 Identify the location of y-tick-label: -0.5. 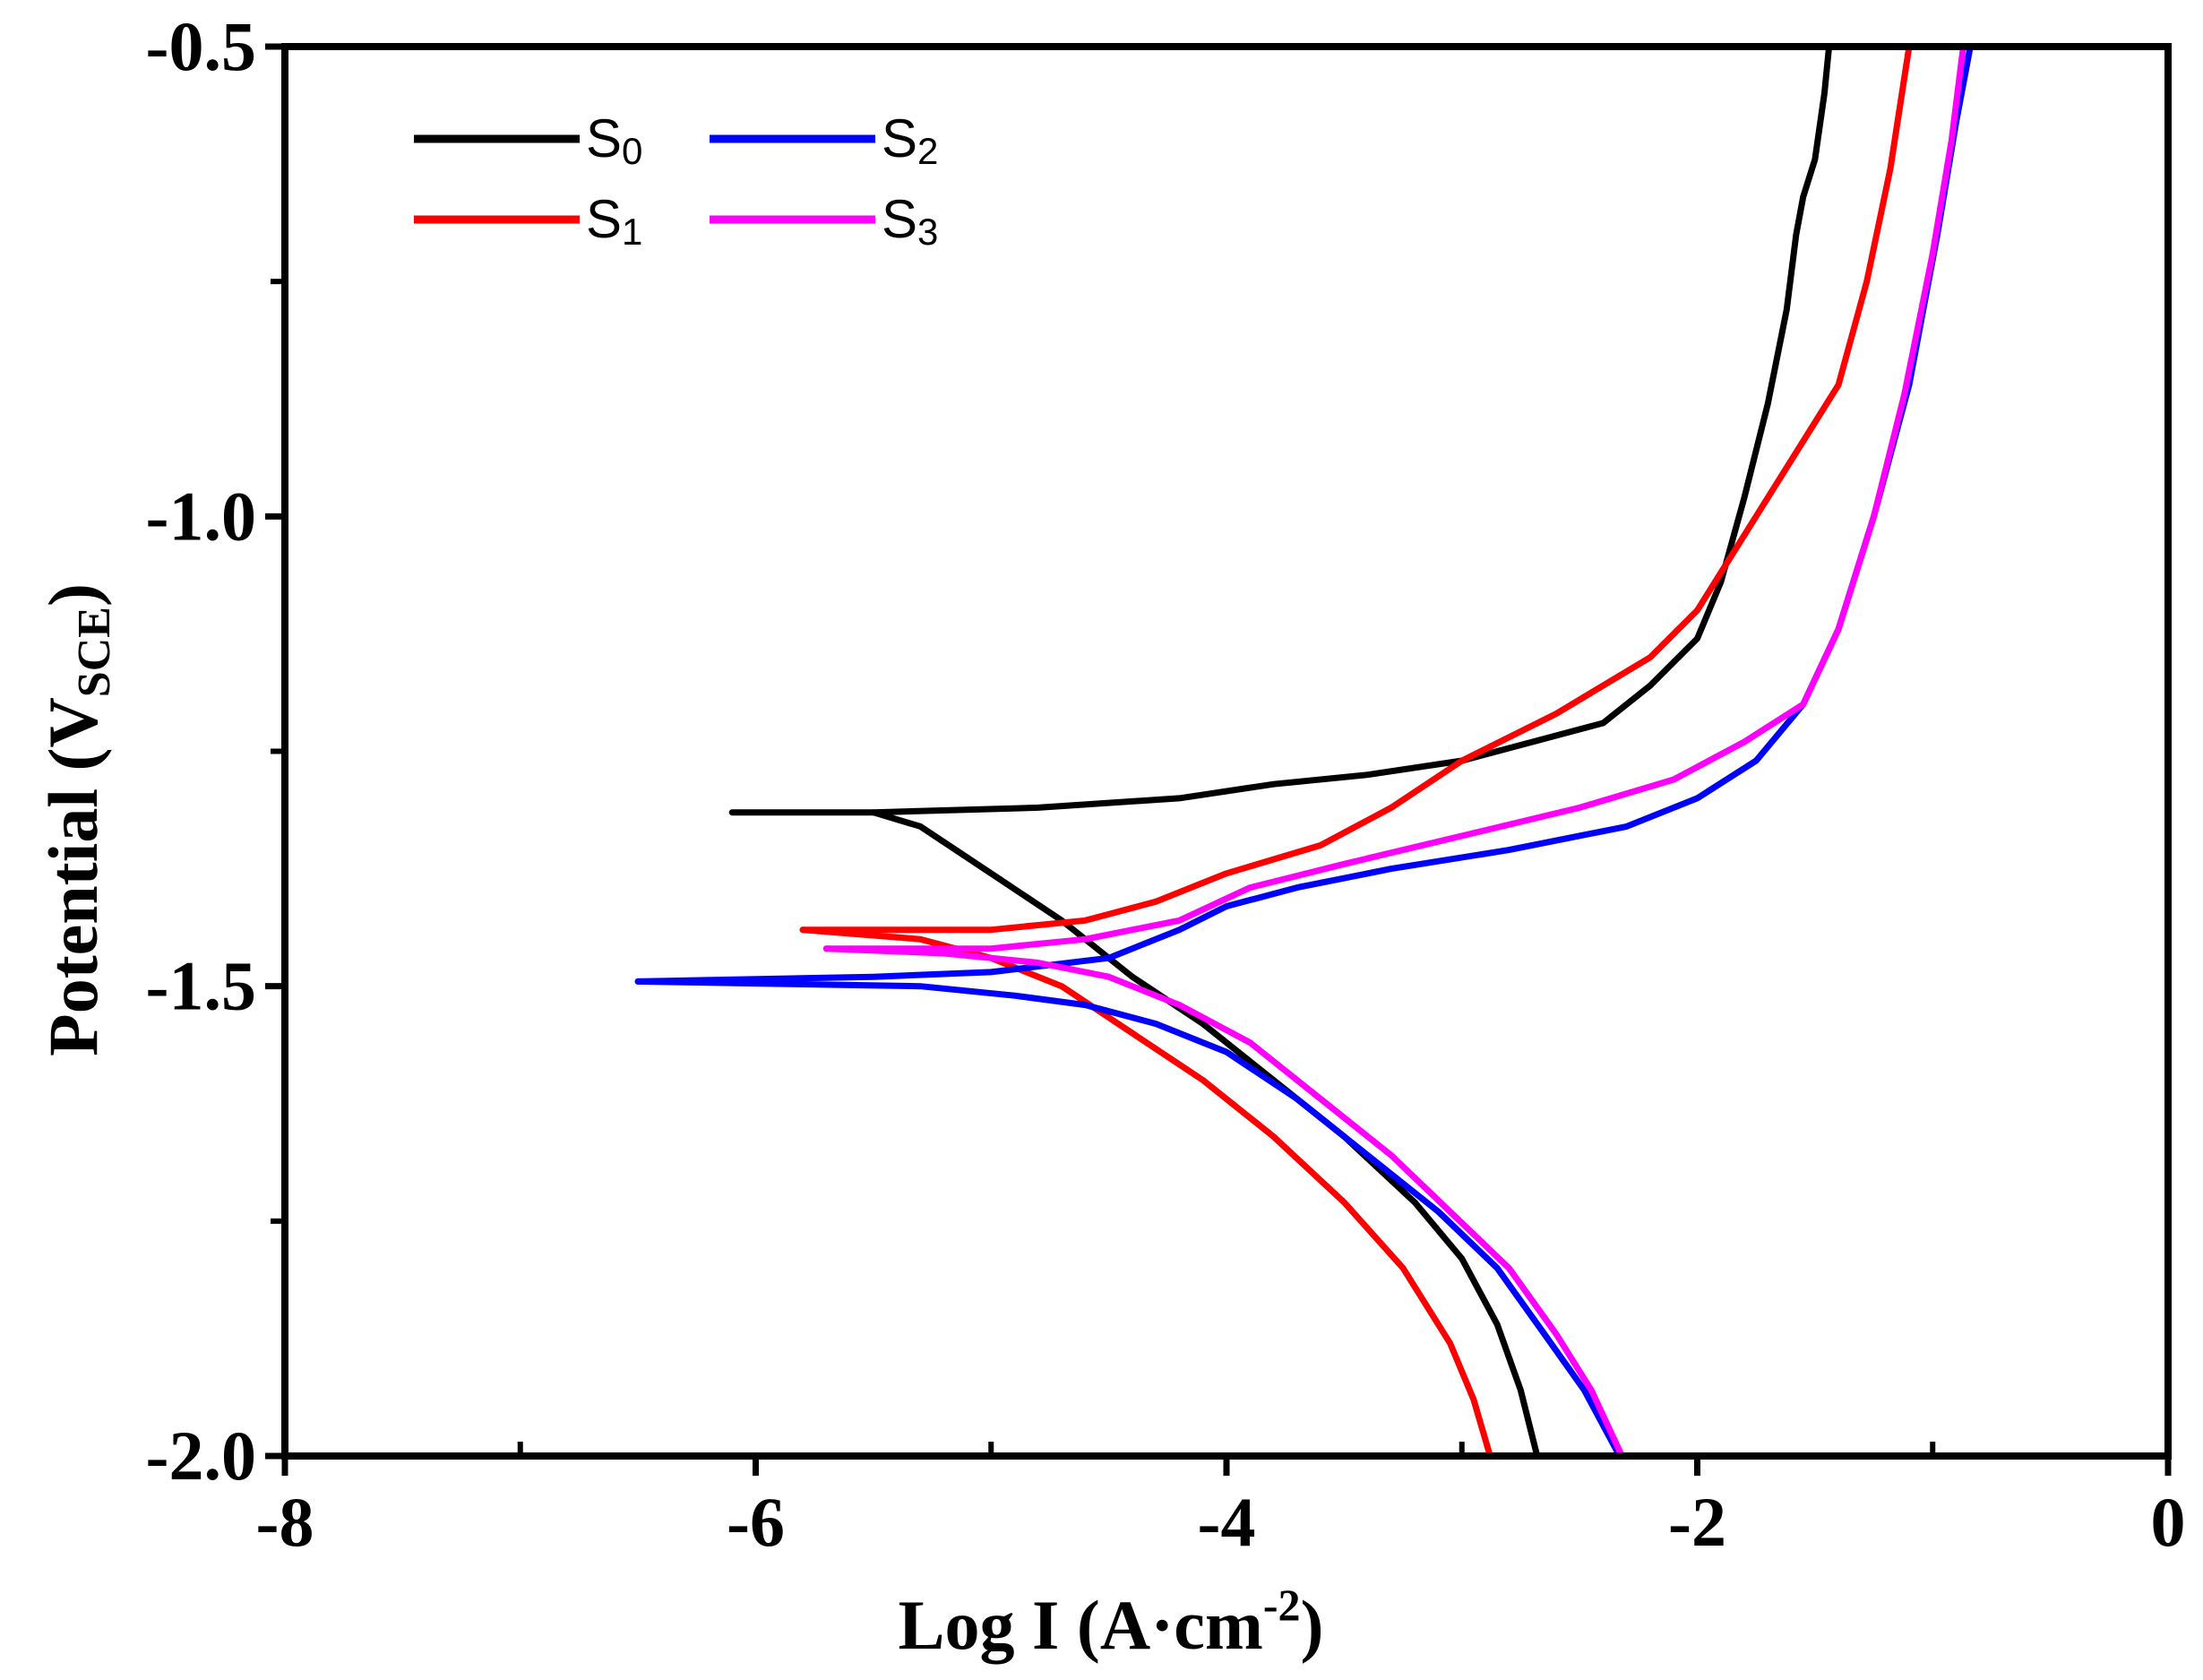
(201, 46).